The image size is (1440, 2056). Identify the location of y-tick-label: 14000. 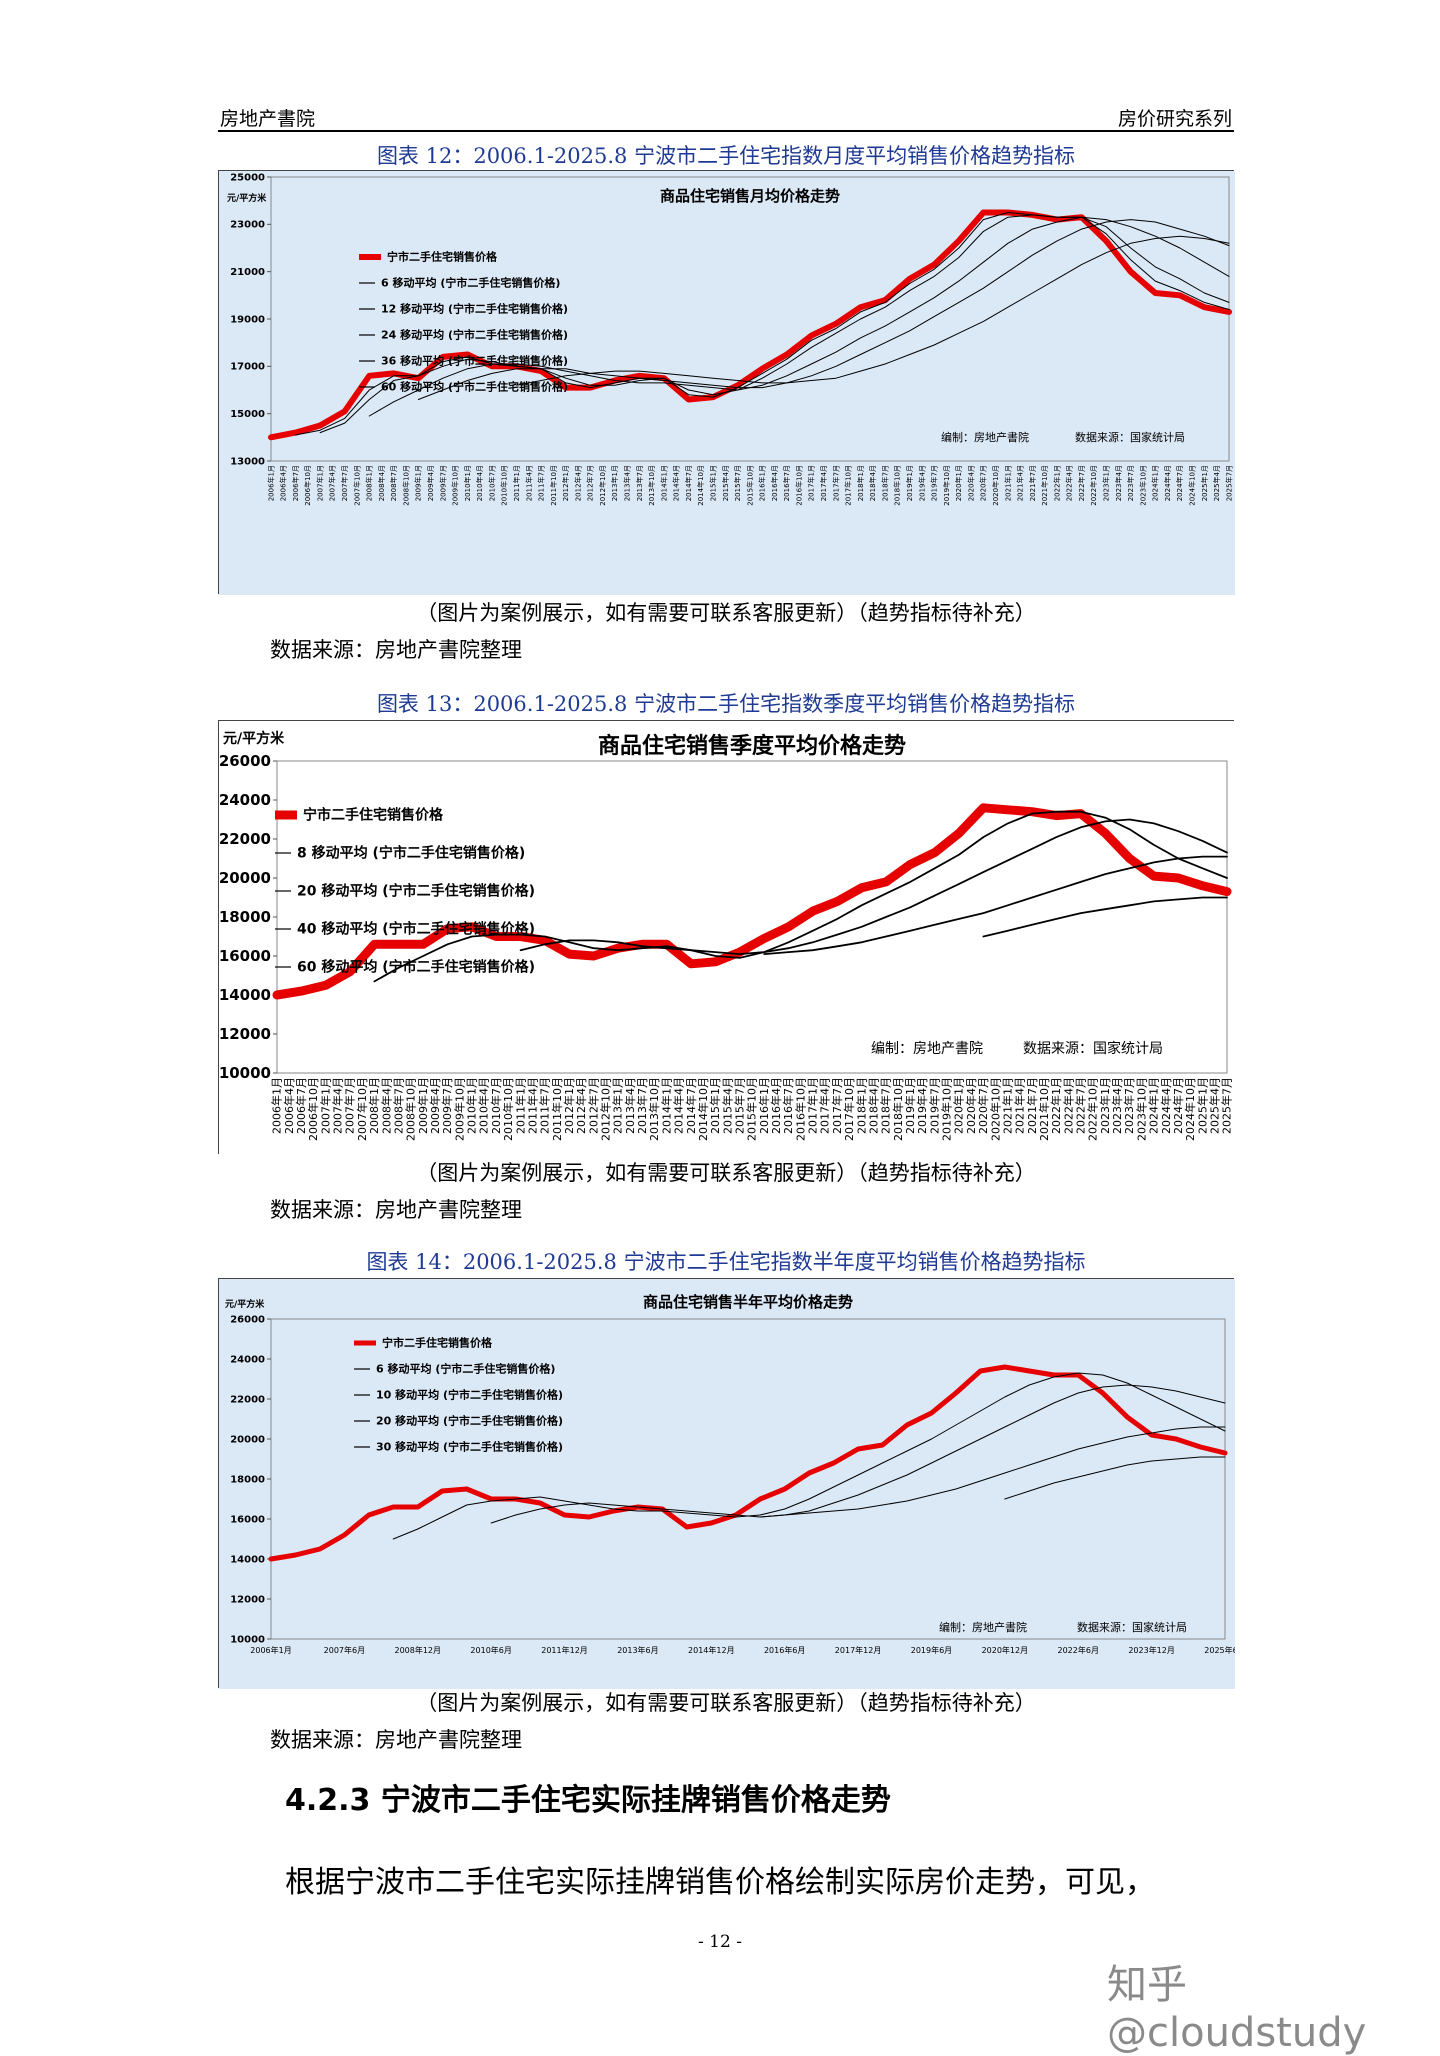
(247, 1559).